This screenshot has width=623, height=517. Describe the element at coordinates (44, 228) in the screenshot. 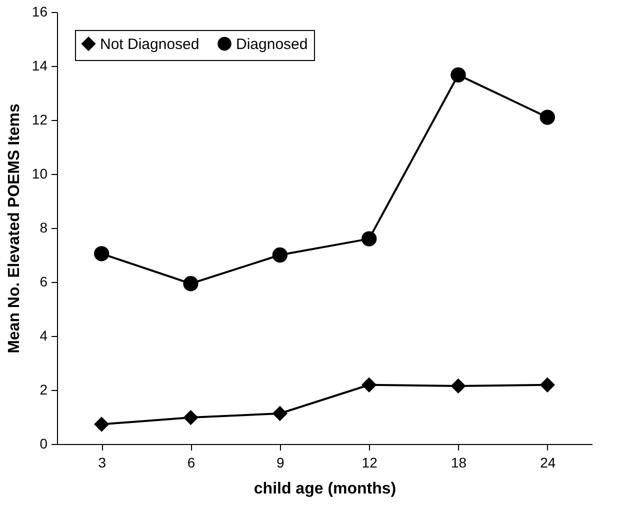

I see `y-tick-label: 8` at that location.